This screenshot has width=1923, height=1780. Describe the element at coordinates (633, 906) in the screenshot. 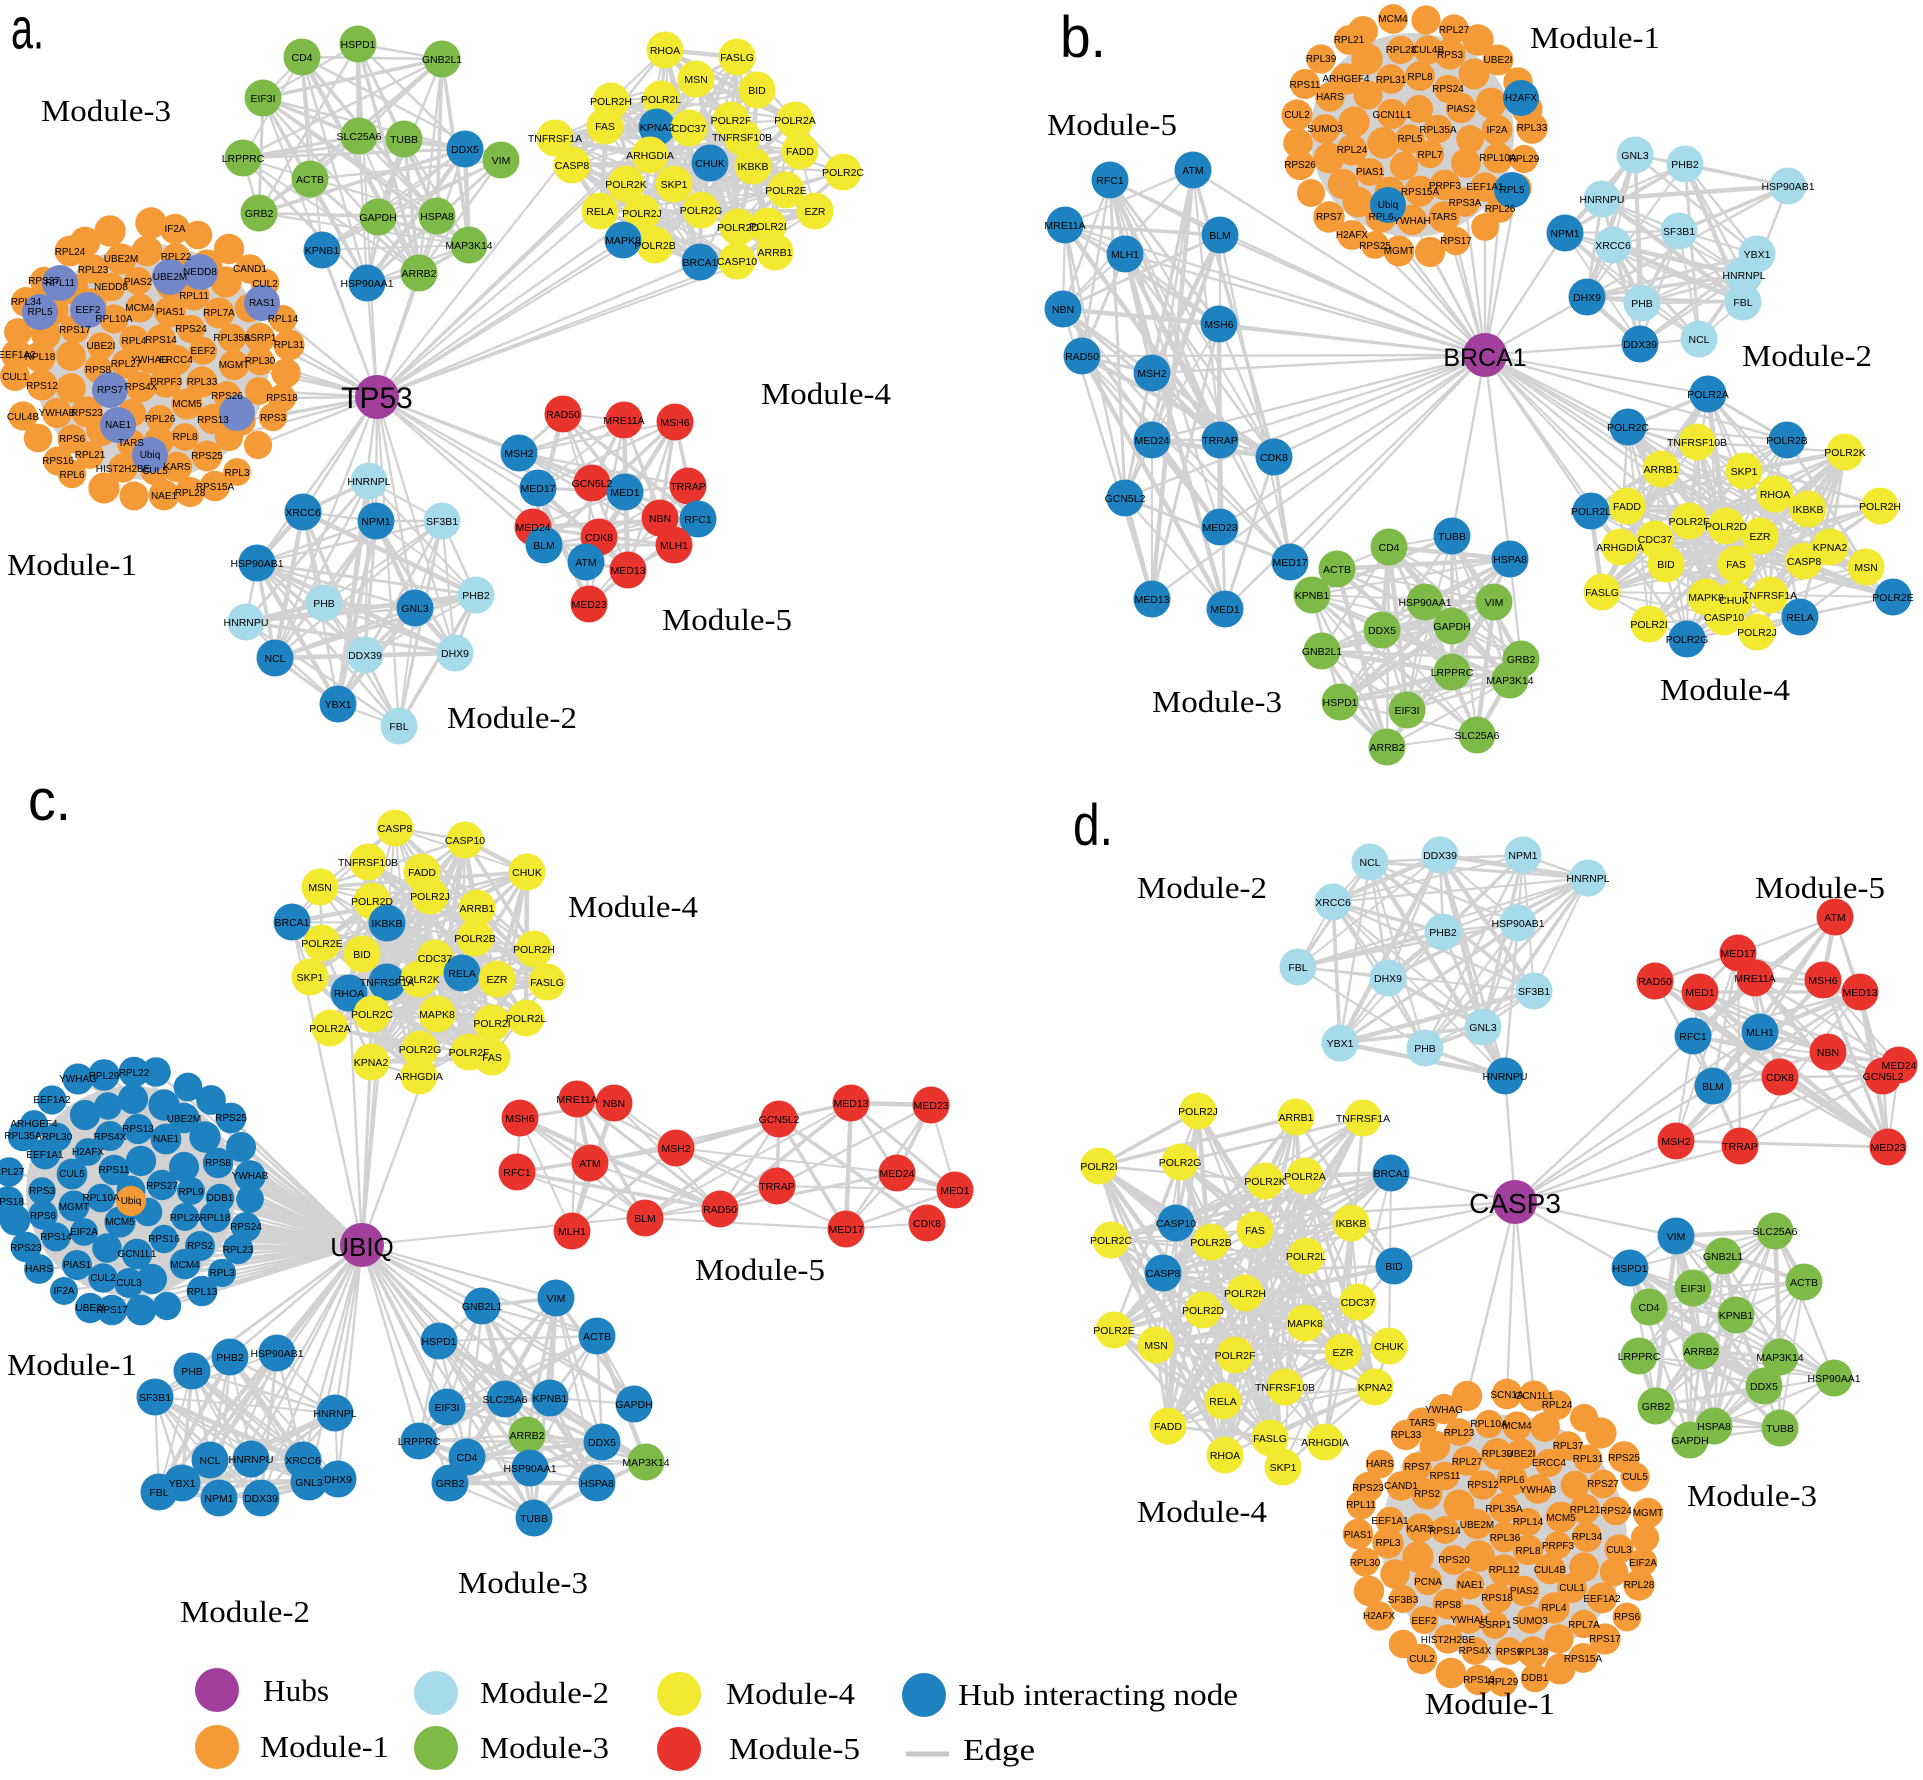

I see `svg-text: Module-4` at that location.